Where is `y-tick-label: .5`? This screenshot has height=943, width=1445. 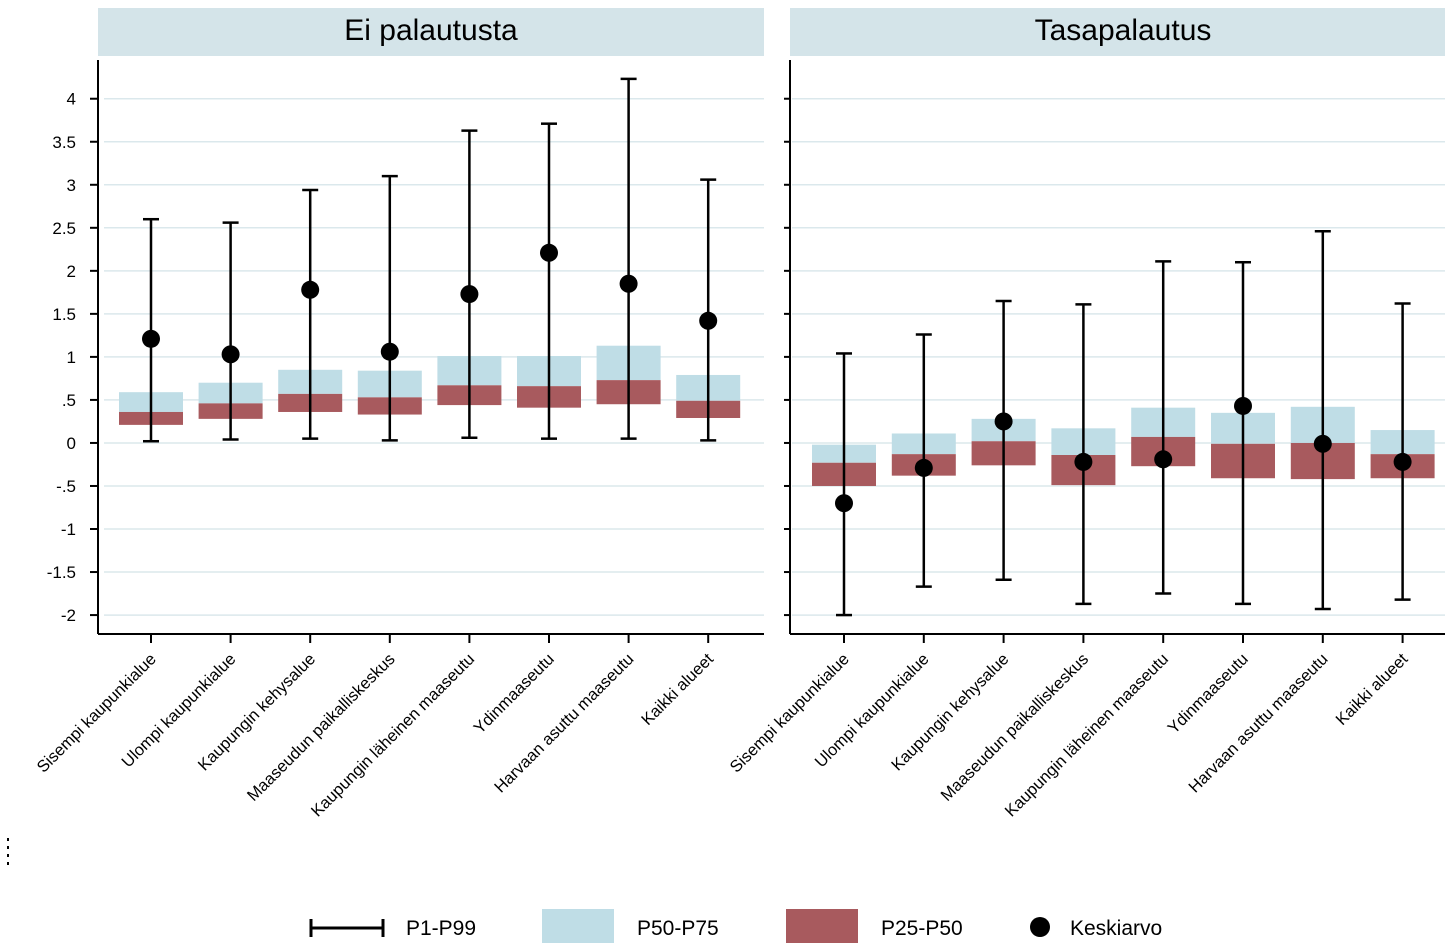 y-tick-label: .5 is located at coordinates (69, 400).